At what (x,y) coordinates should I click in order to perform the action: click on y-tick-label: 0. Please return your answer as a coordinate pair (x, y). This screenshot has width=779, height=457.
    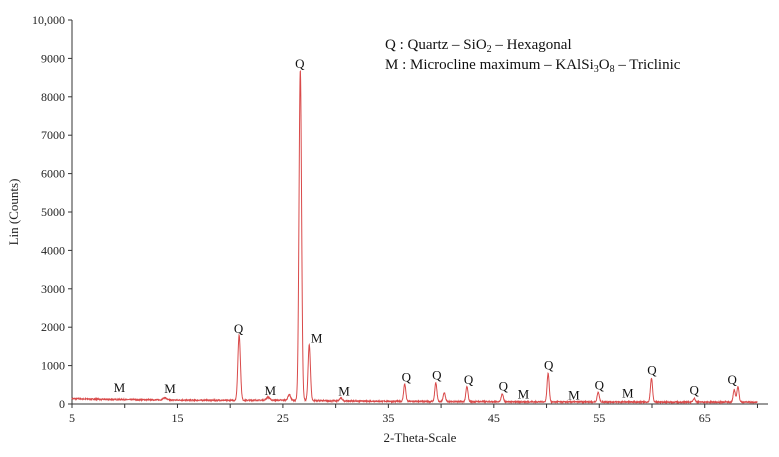
    Looking at the image, I should click on (62, 404).